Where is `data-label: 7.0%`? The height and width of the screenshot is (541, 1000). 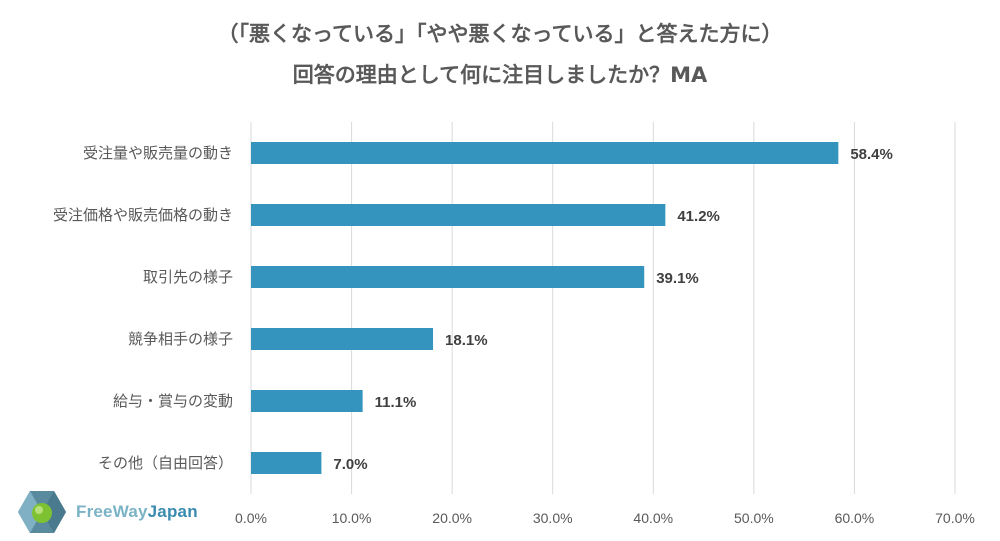 data-label: 7.0% is located at coordinates (350, 464).